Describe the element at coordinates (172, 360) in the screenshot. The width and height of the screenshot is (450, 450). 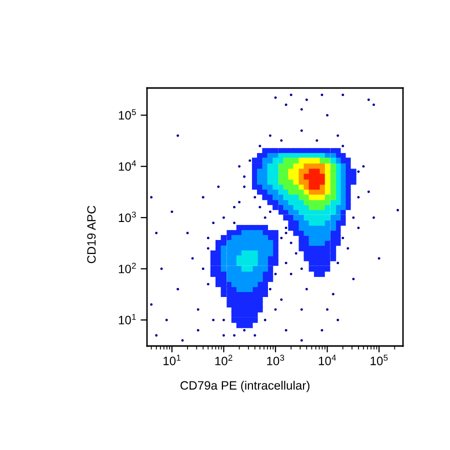
I see `x-tick-label: 10$^{1}$` at that location.